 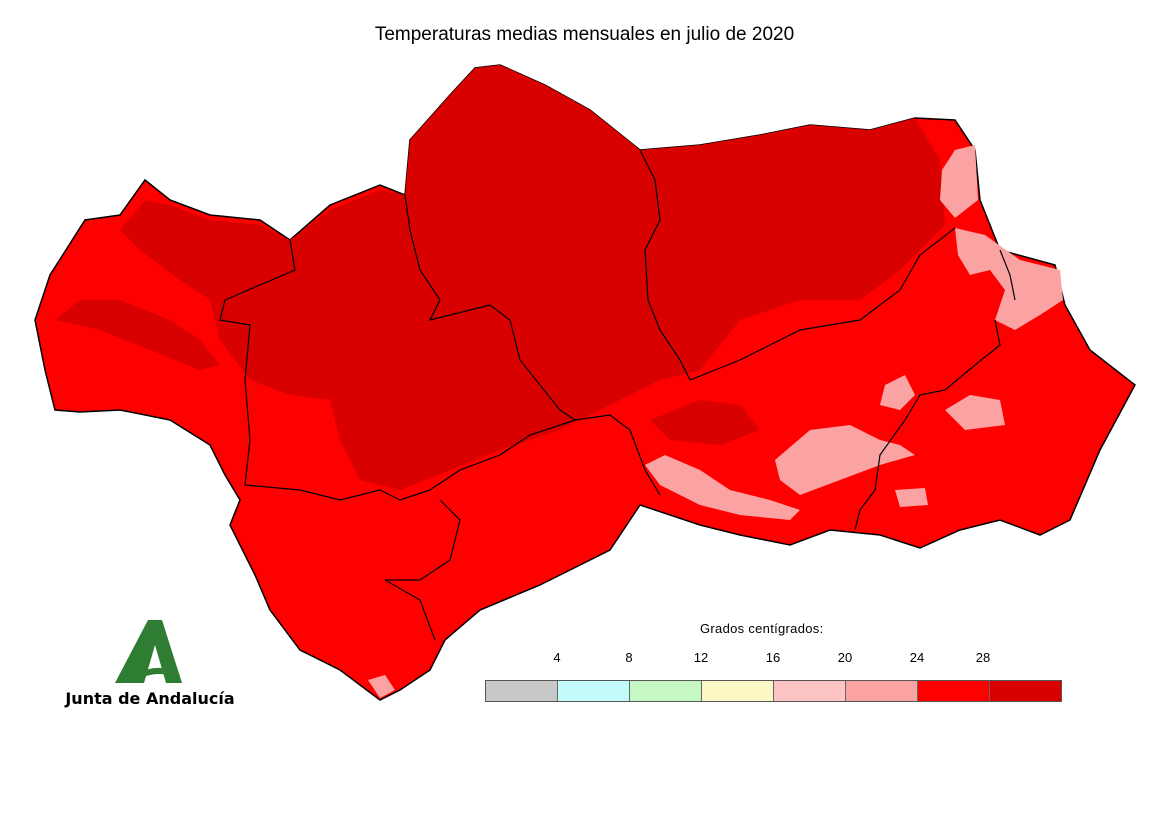 I want to click on pink-zone-sierra, so click(x=845, y=460).